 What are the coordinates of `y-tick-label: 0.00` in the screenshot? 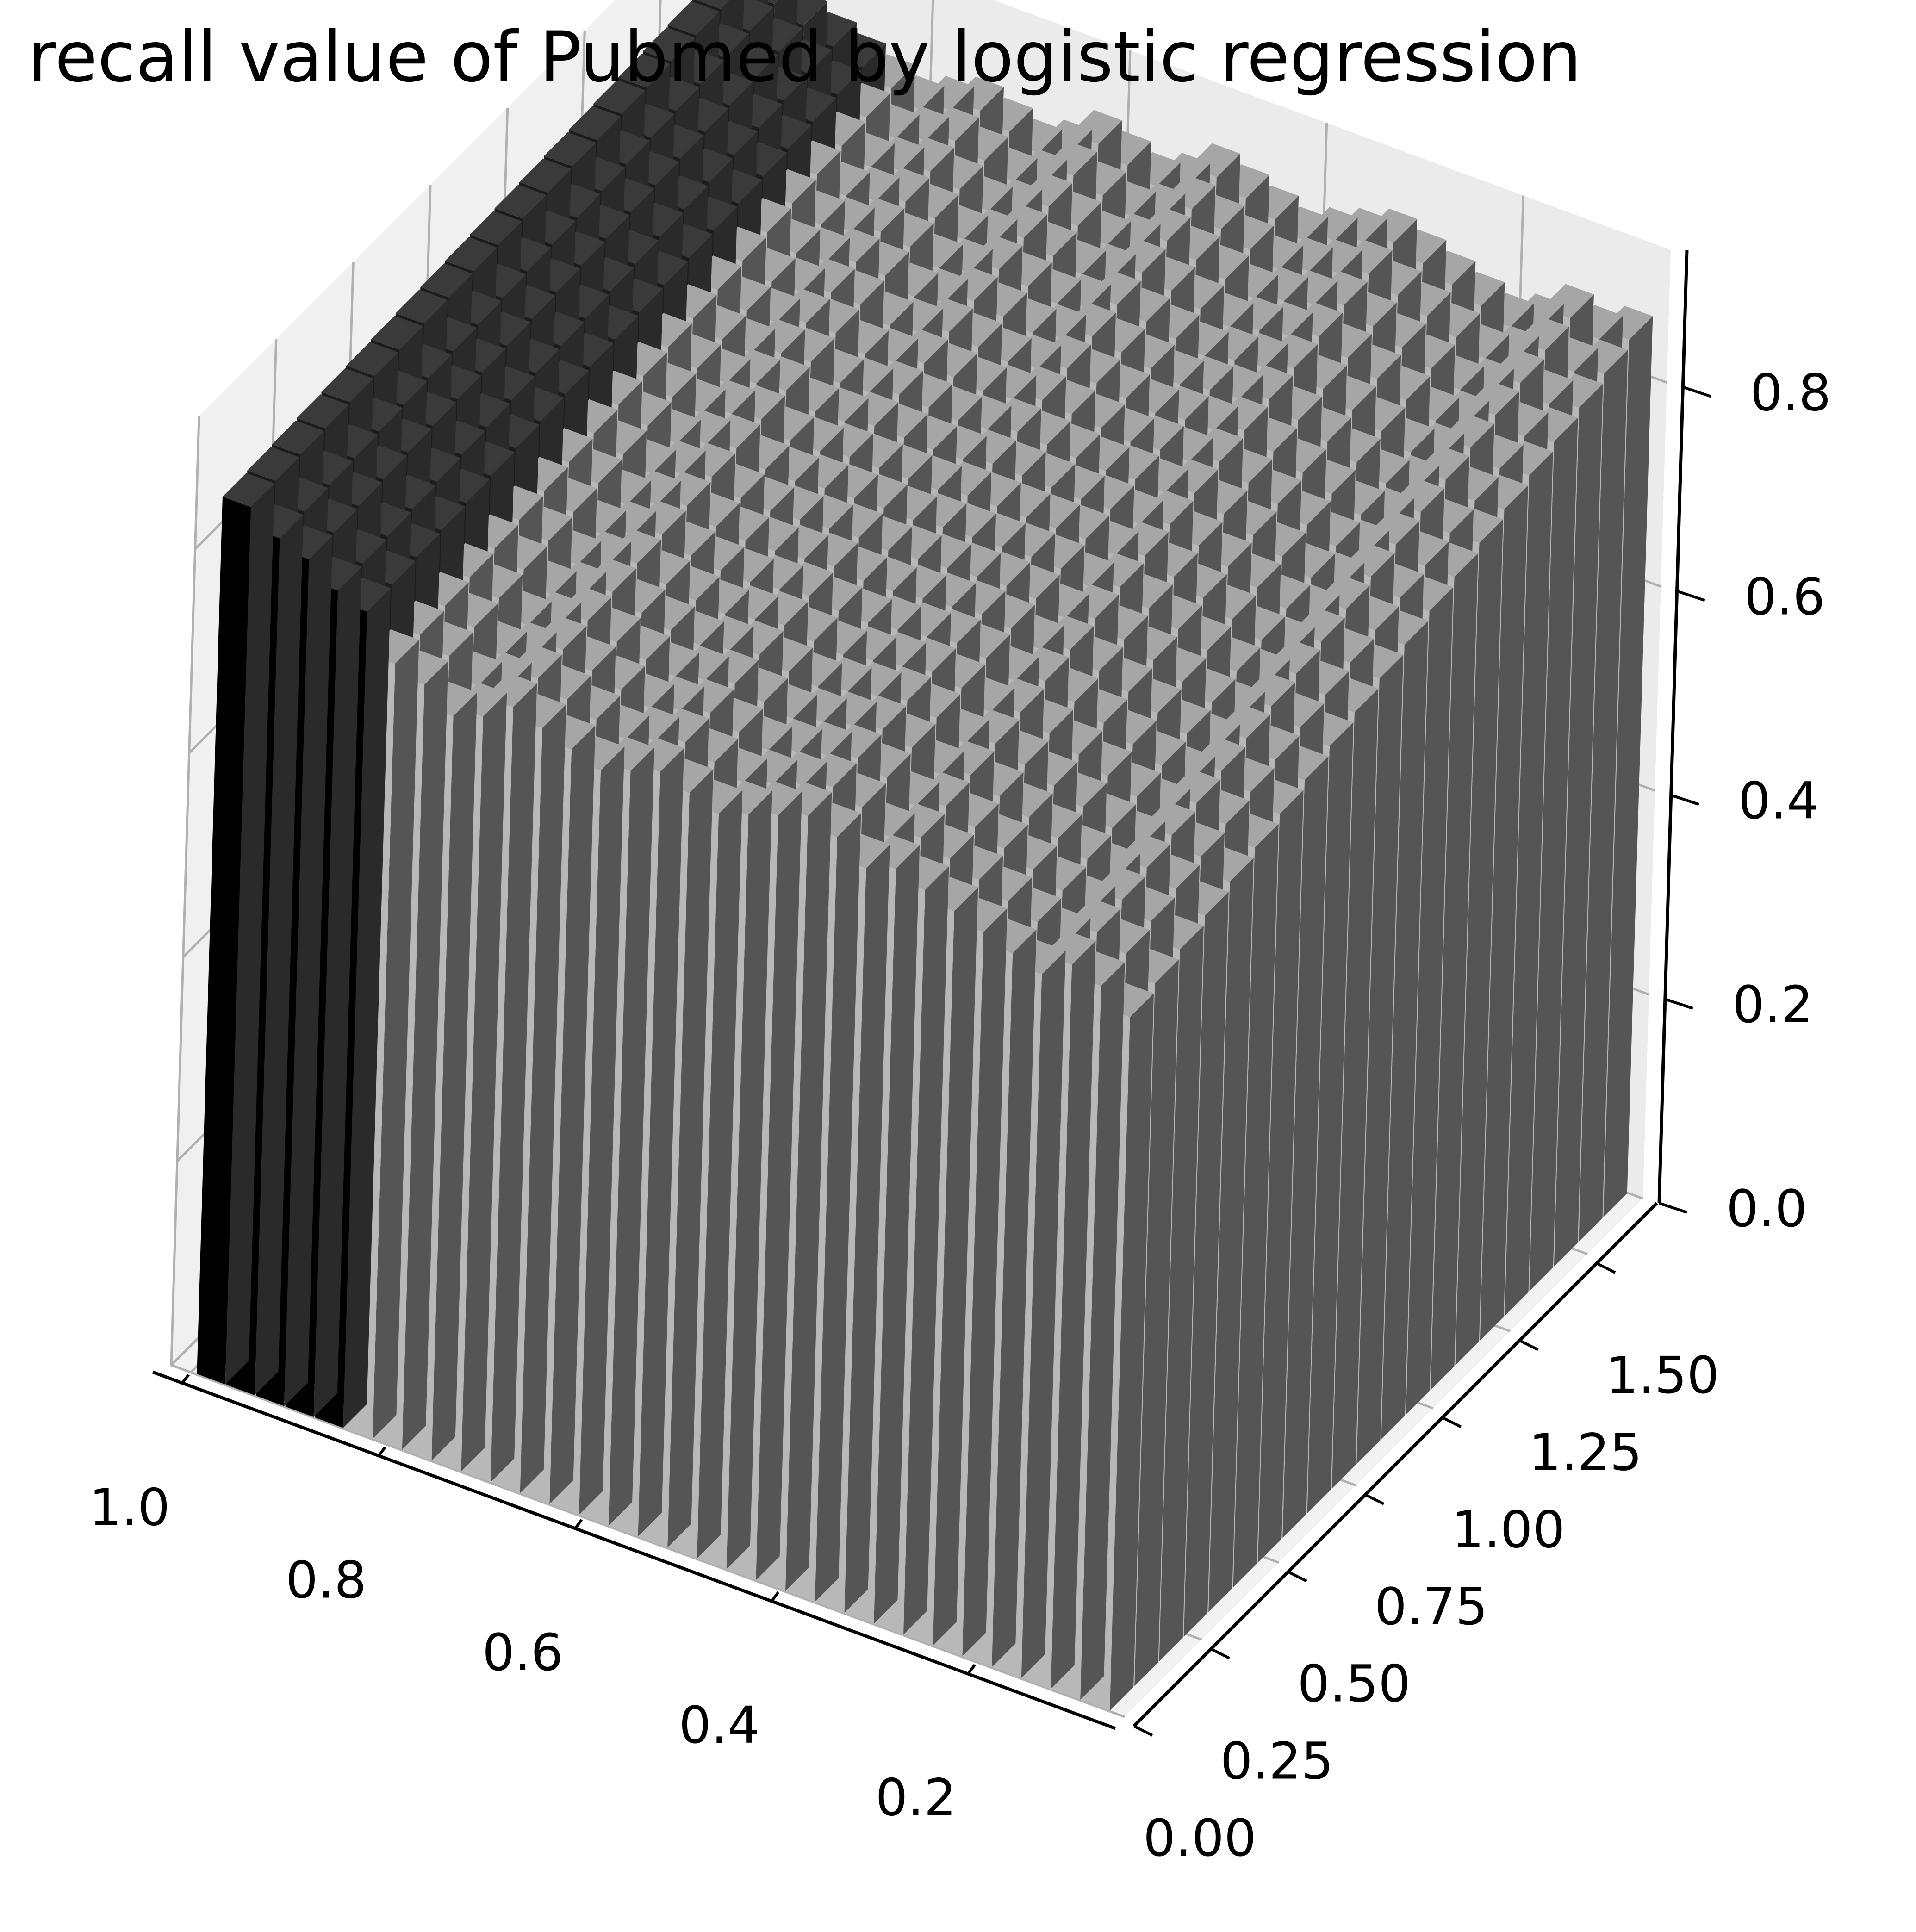 It's located at (1200, 1838).